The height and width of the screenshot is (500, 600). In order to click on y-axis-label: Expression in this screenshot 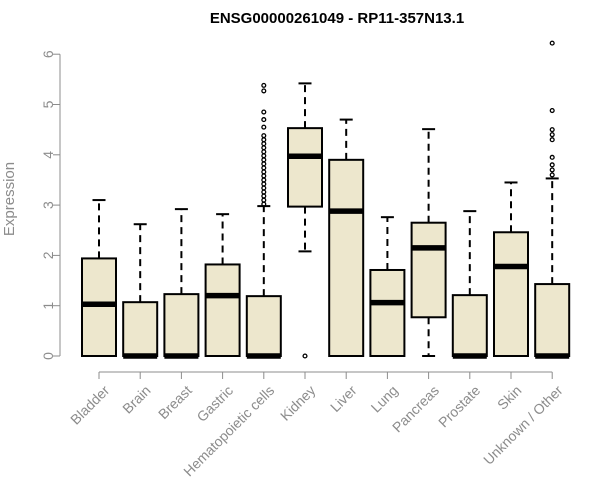, I will do `click(9, 199)`.